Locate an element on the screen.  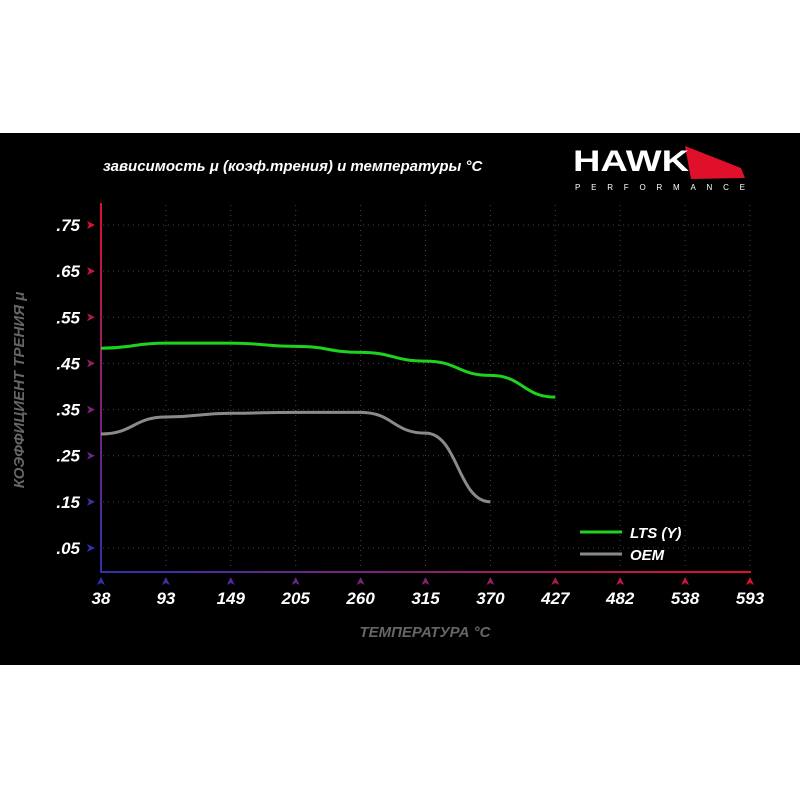
y-axis-label: КОЭФФИЦИЕНТ ТРЕНИЯ μ is located at coordinates (19, 390).